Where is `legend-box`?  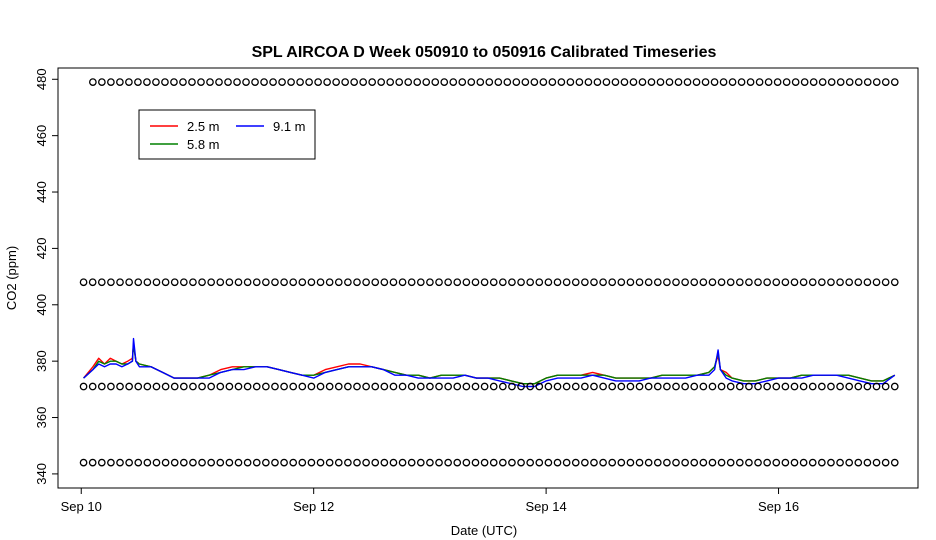 legend-box is located at coordinates (227, 134).